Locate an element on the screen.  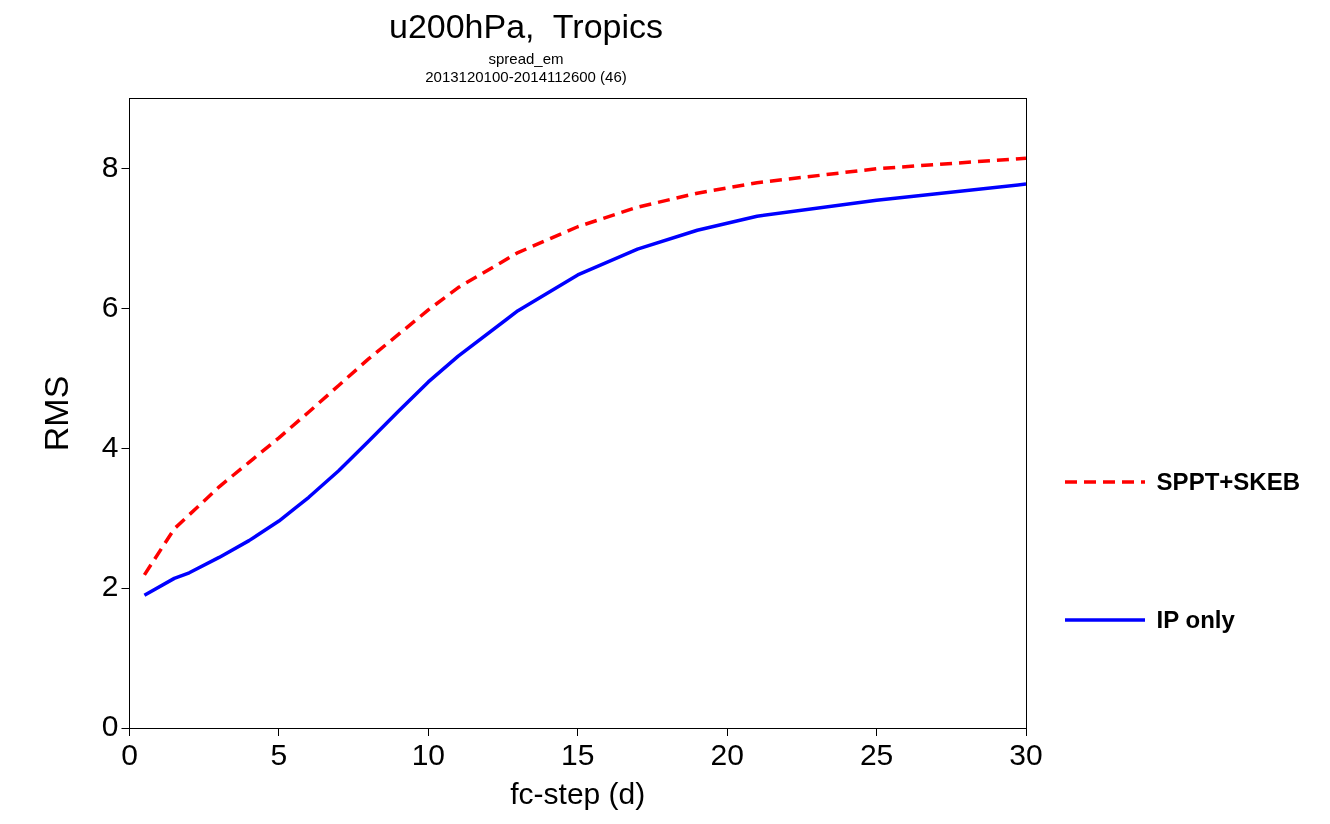
chart-title: u200hPa, Tropics is located at coordinates (526, 25).